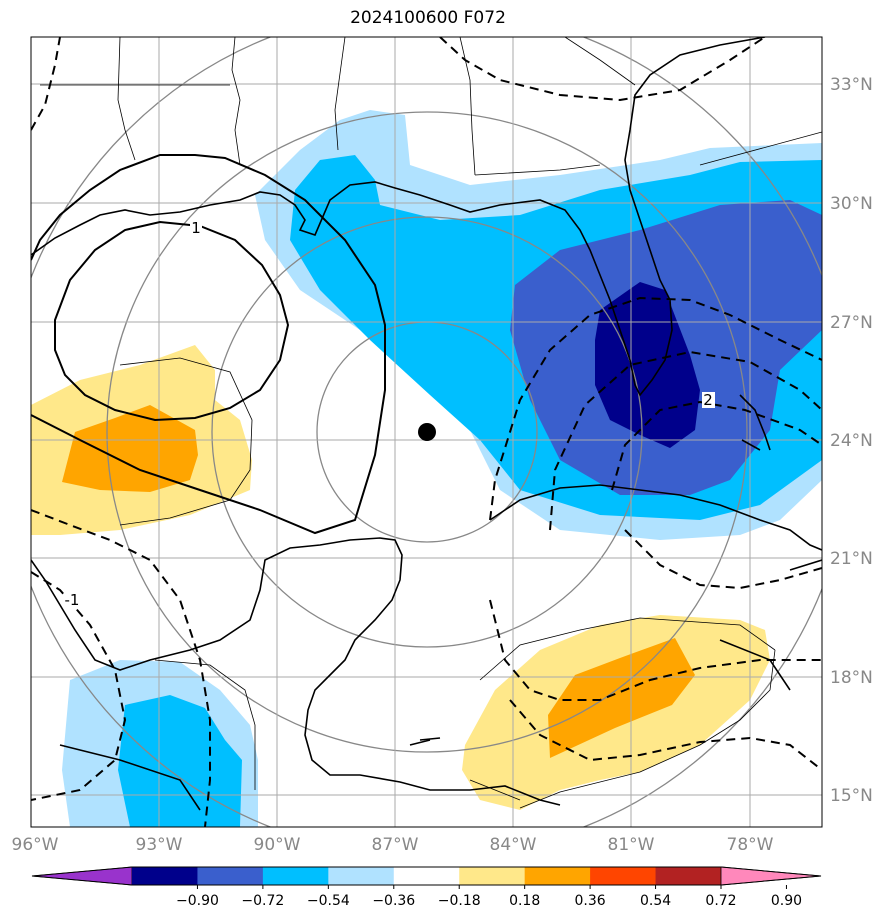  What do you see at coordinates (851, 204) in the screenshot?
I see `lat-label: 30°N` at bounding box center [851, 204].